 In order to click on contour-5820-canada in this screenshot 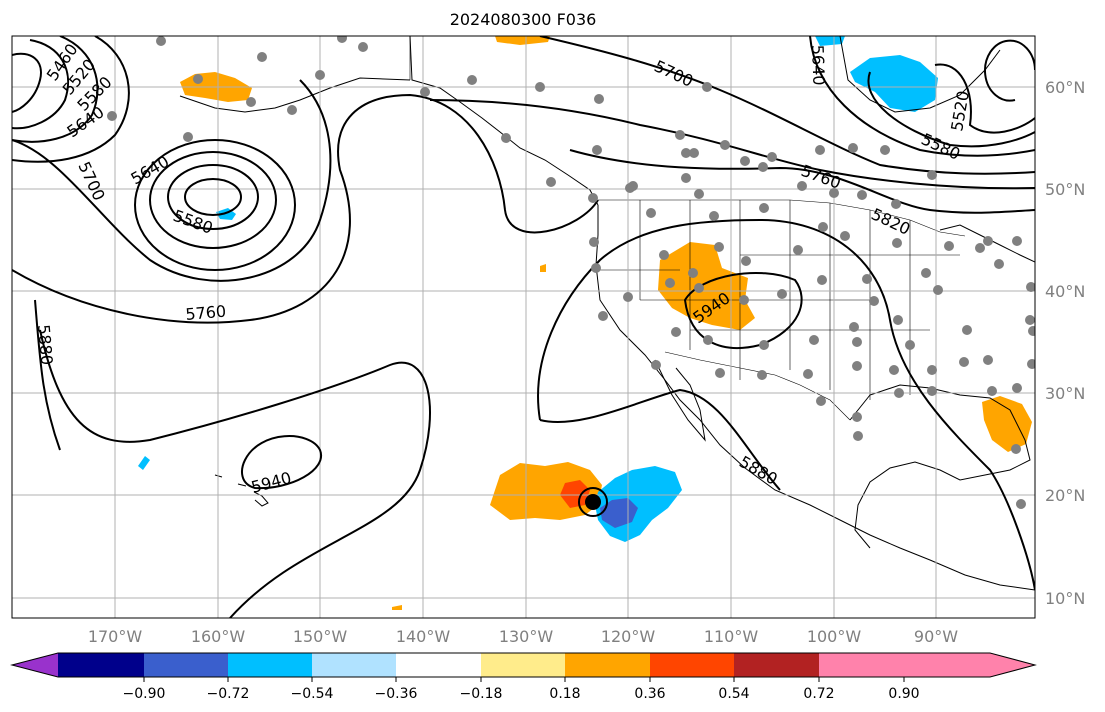, I will do `click(802, 181)`.